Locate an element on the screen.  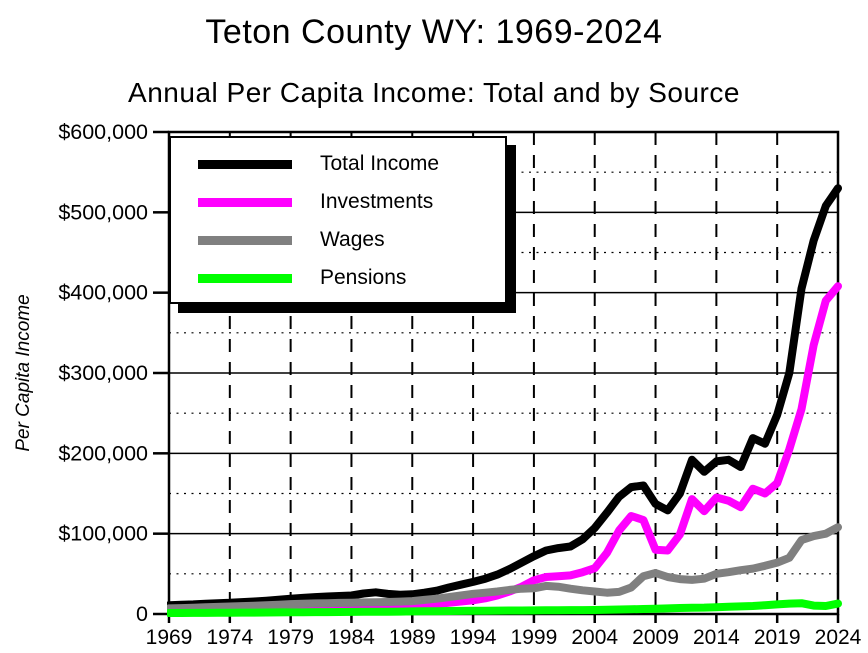
x-tick-label: 1979 is located at coordinates (290, 637).